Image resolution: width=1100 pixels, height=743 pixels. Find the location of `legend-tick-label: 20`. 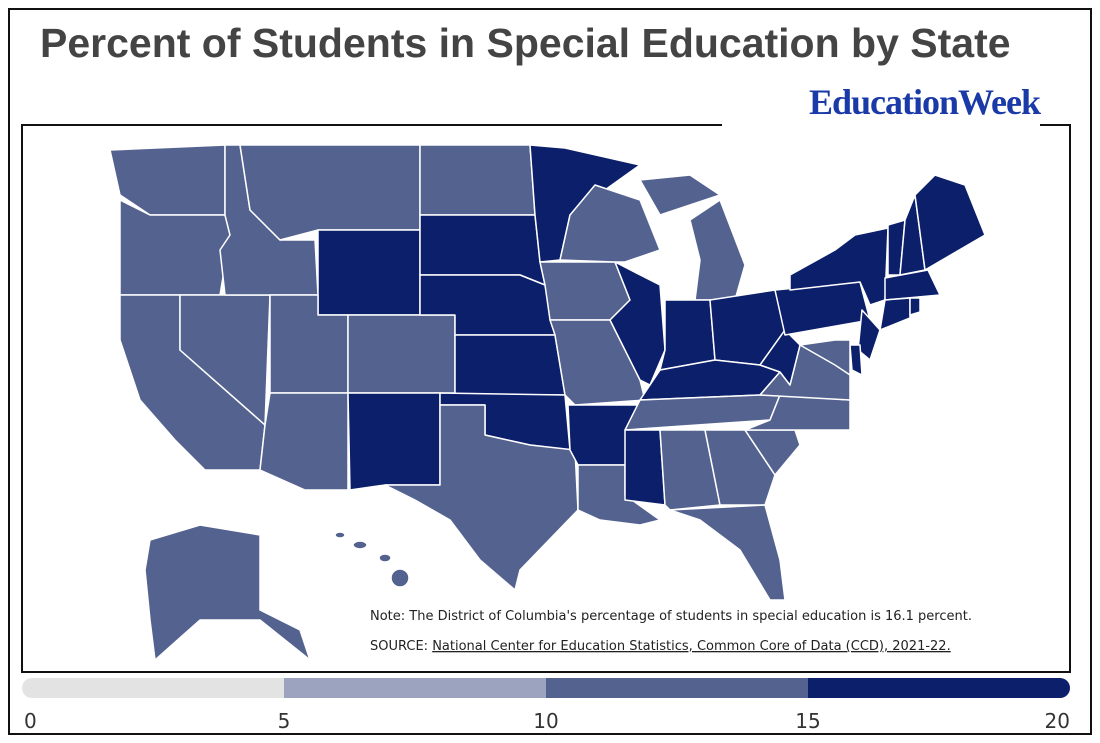

legend-tick-label: 20 is located at coordinates (1057, 721).